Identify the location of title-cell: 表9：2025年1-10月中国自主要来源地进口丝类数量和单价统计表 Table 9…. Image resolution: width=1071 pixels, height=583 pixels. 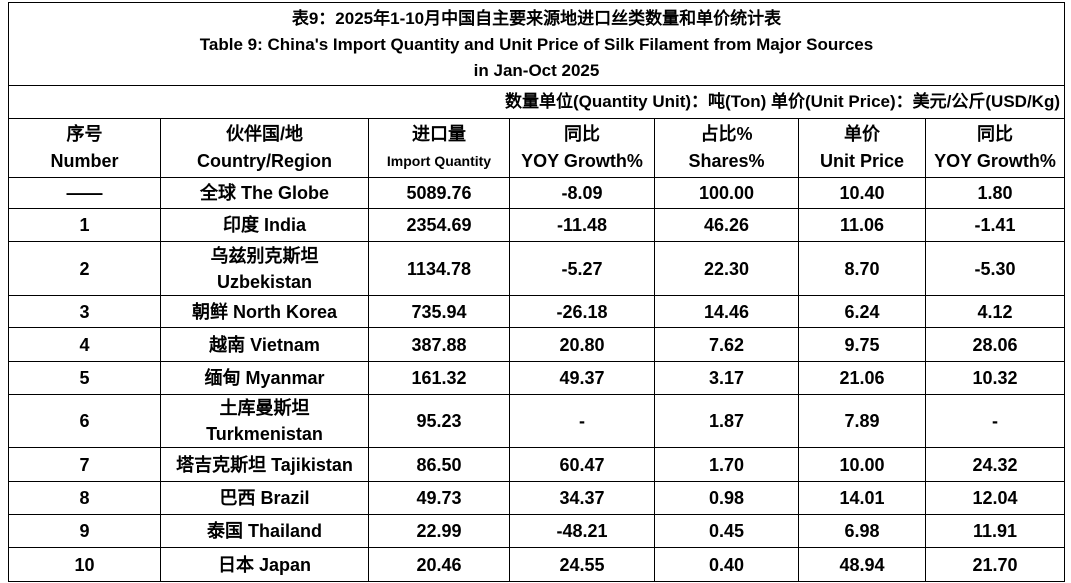
(536, 44).